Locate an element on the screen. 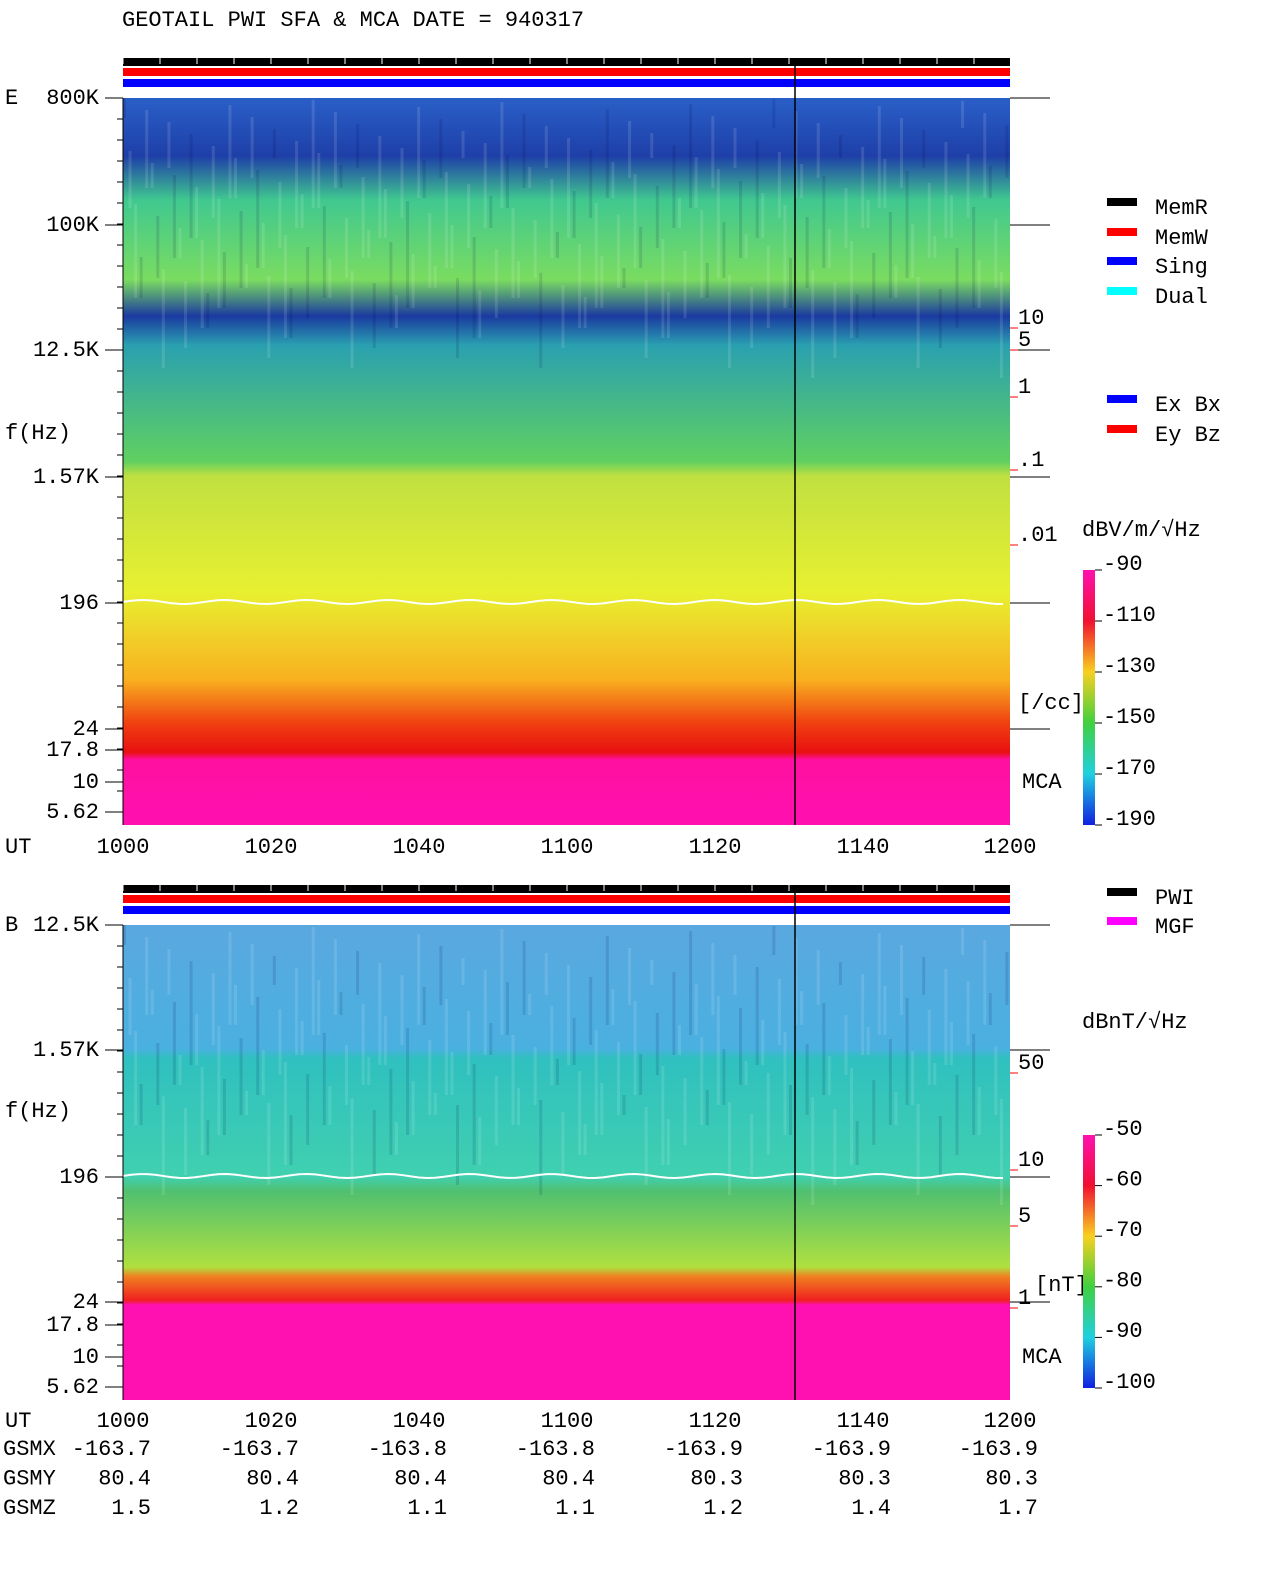  colorbar-unit: dBV/m/√Hz is located at coordinates (1141, 530).